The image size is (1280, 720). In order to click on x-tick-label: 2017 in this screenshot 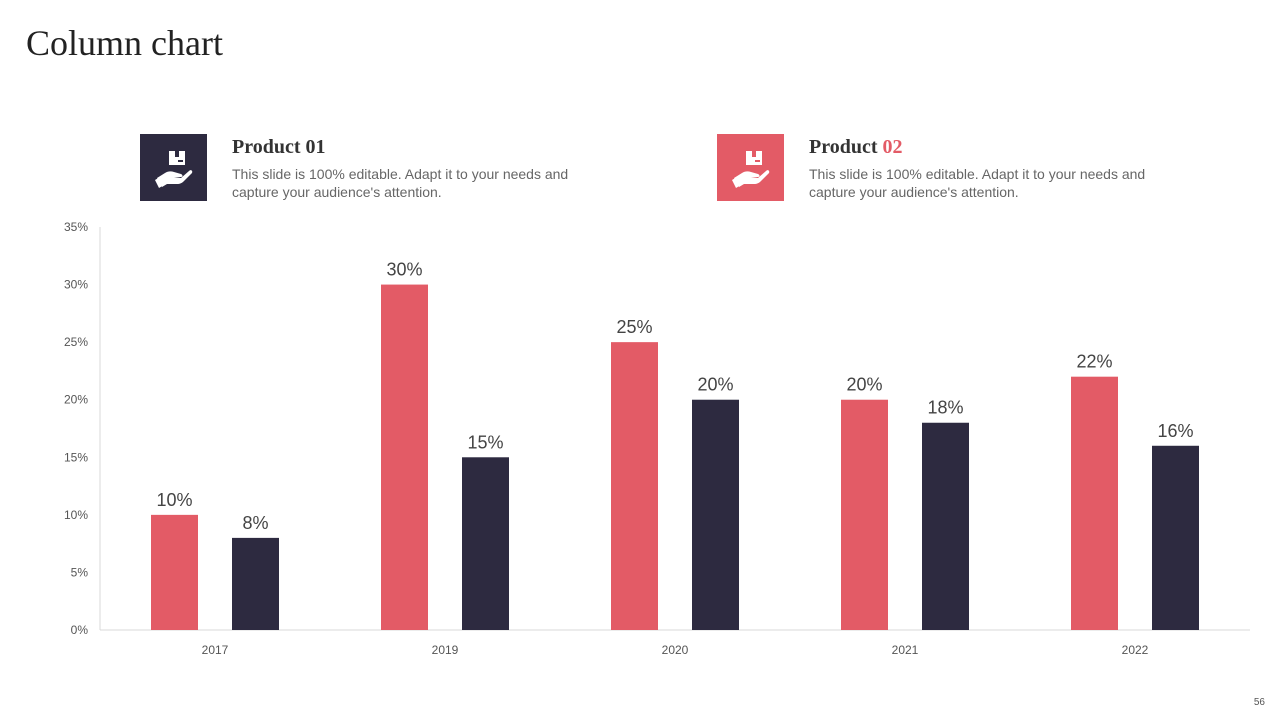, I will do `click(215, 650)`.